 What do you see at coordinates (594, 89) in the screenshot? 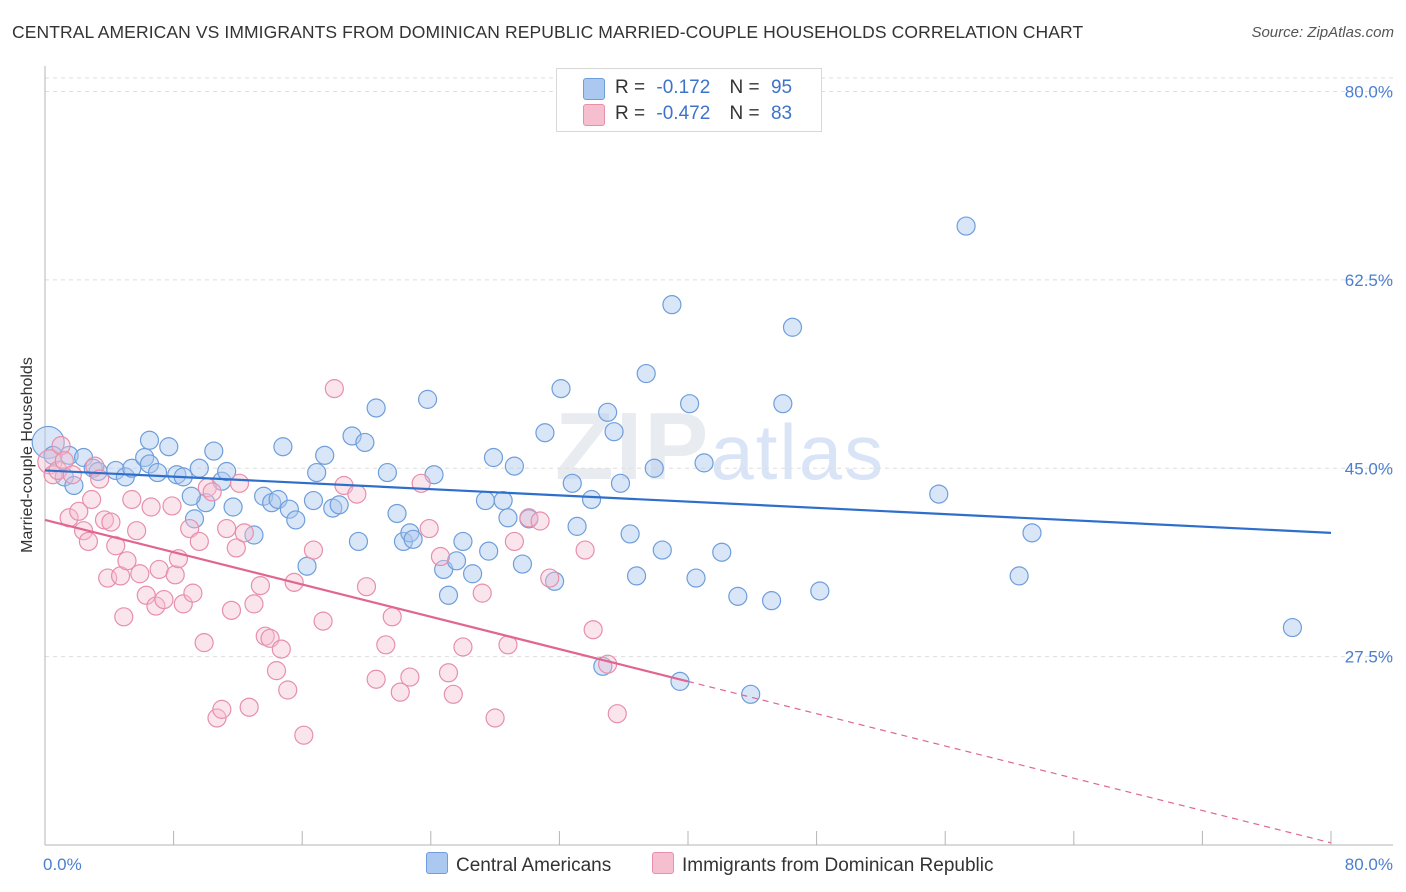
I see `legend-swatch-central-americans` at bounding box center [594, 89].